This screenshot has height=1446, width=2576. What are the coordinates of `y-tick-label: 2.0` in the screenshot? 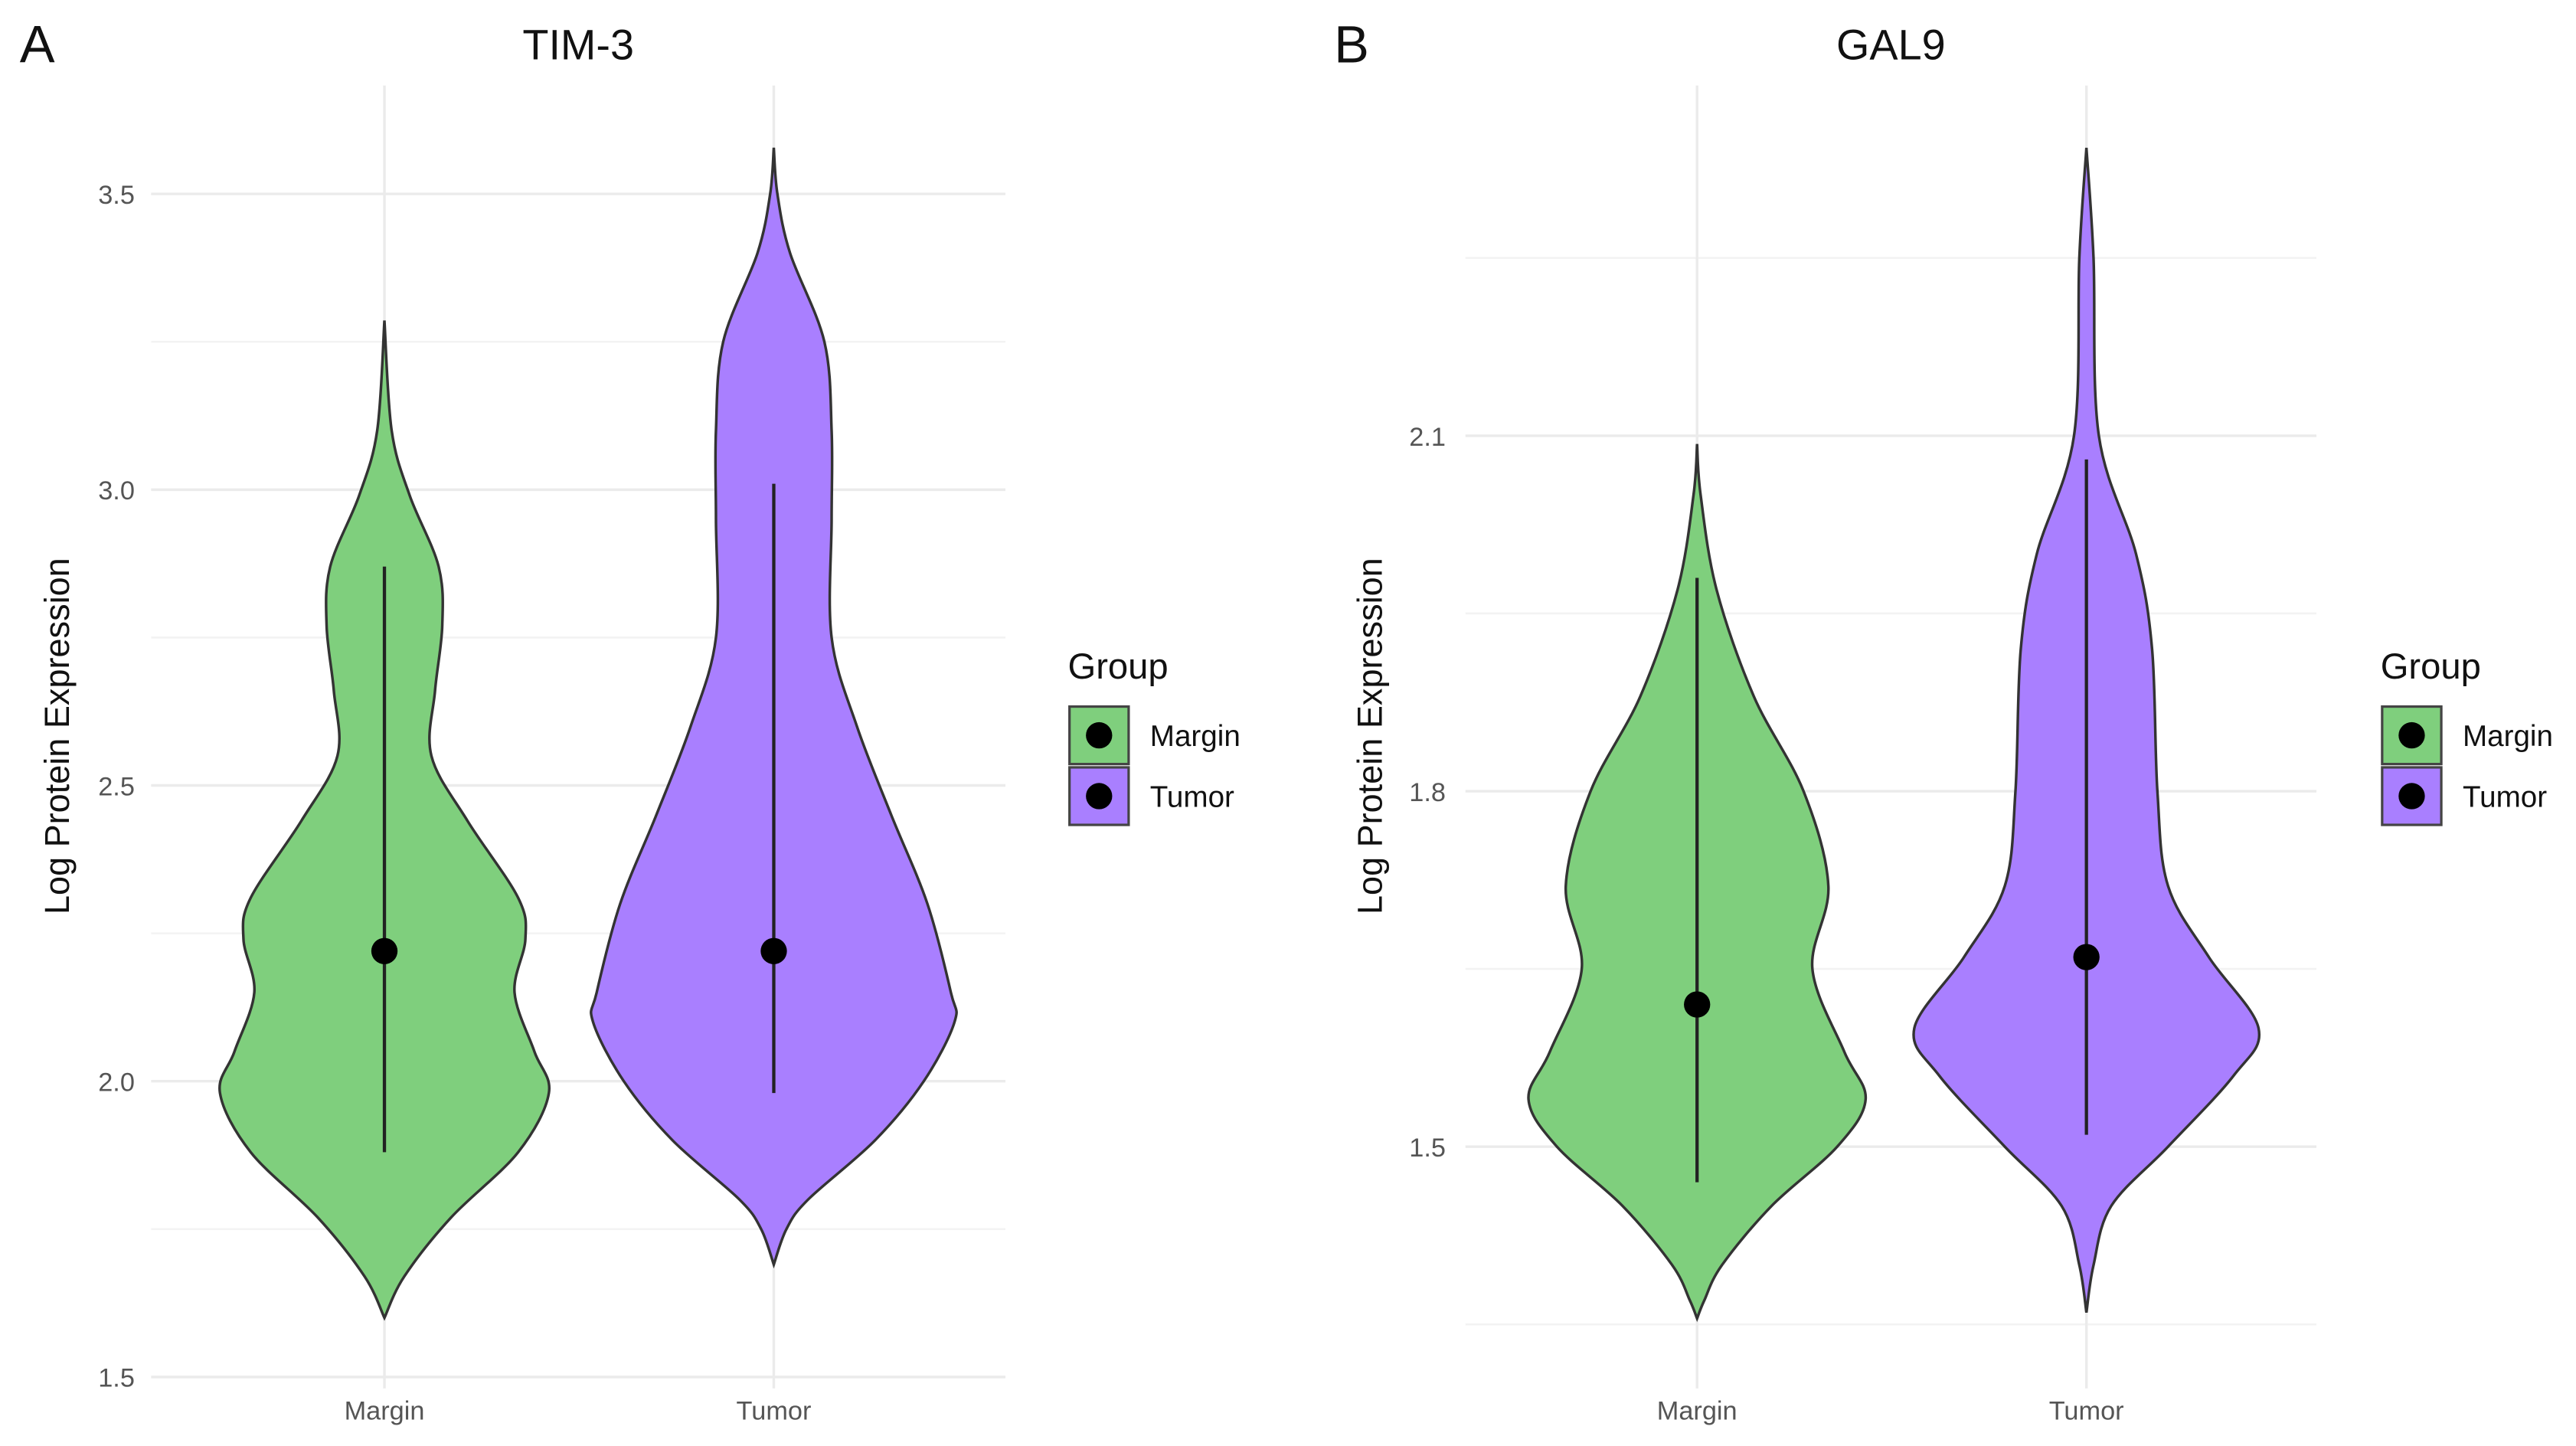 It's located at (116, 1083).